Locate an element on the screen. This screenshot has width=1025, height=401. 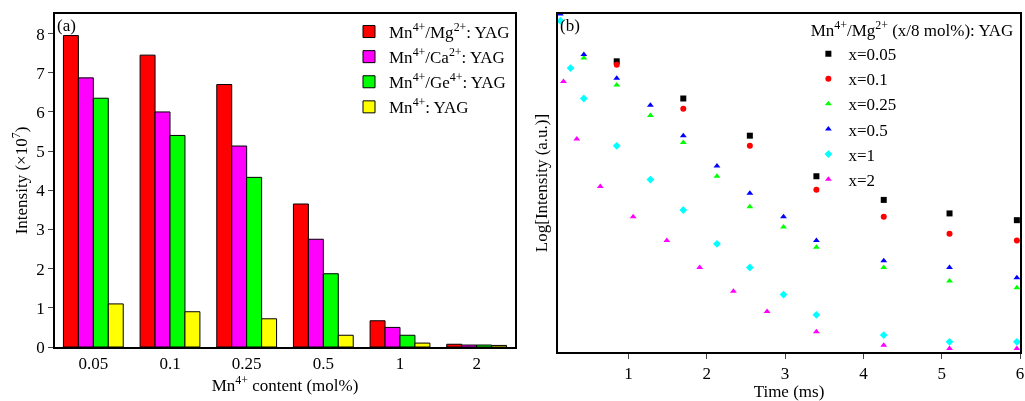
annotation: (b) is located at coordinates (570, 25).